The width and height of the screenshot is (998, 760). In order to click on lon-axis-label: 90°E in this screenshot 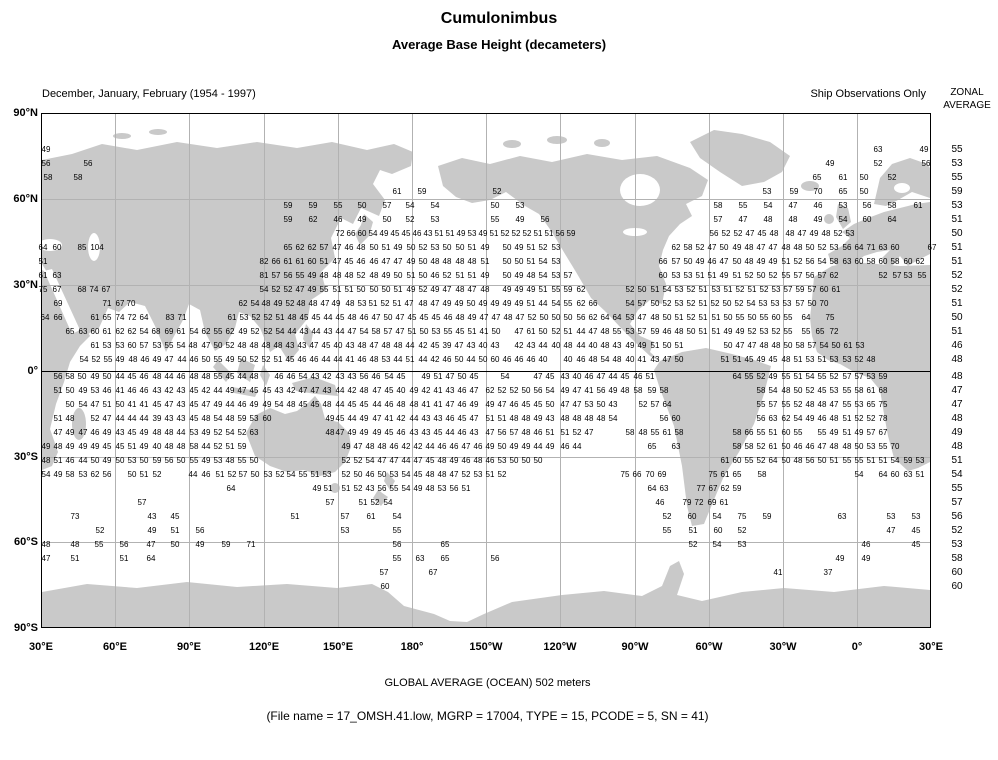, I will do `click(189, 647)`.